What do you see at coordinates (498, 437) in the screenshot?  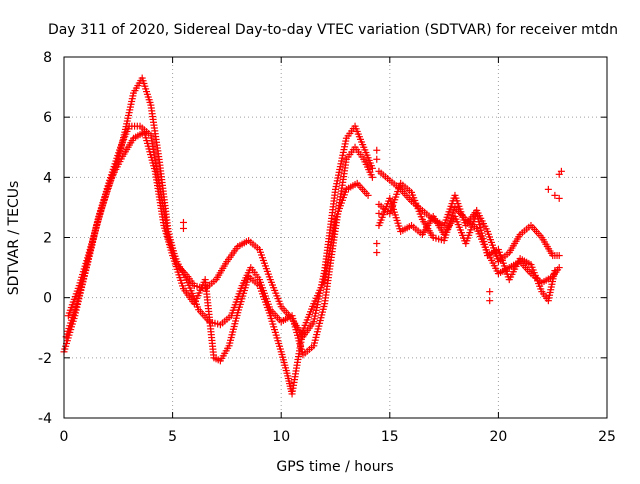 I see `x-tick-label: 20` at bounding box center [498, 437].